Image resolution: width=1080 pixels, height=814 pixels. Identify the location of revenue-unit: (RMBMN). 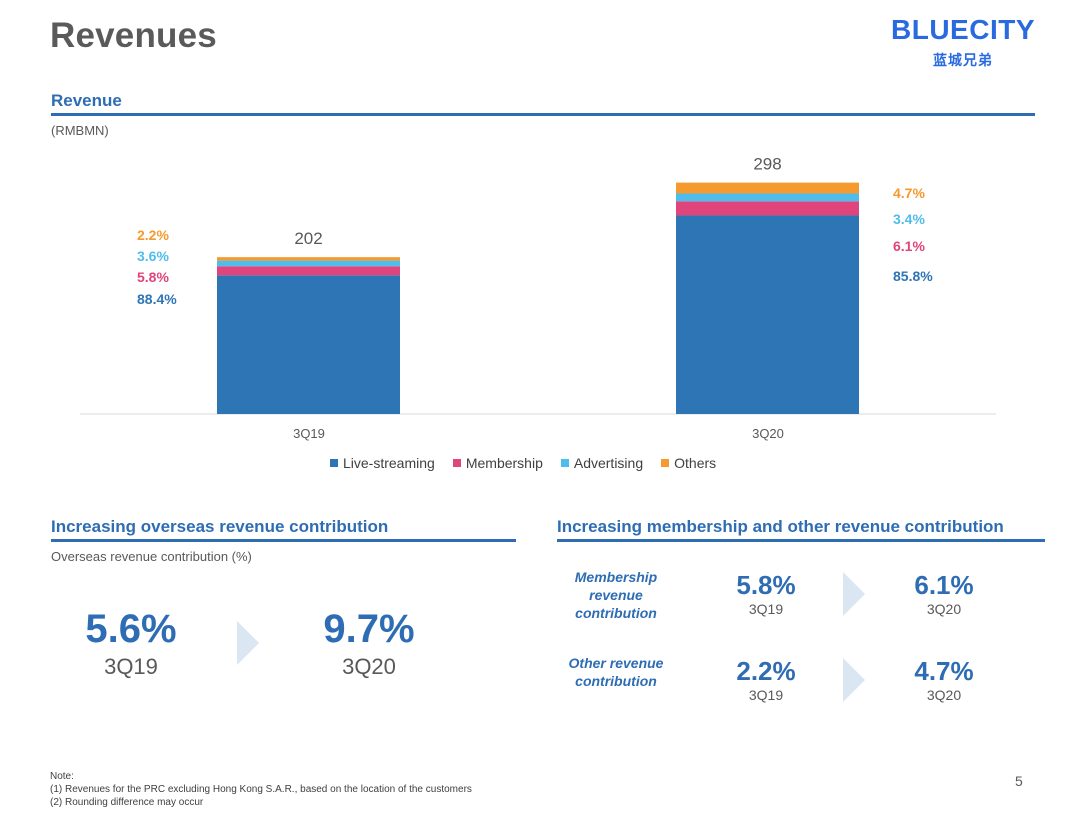
(80, 130).